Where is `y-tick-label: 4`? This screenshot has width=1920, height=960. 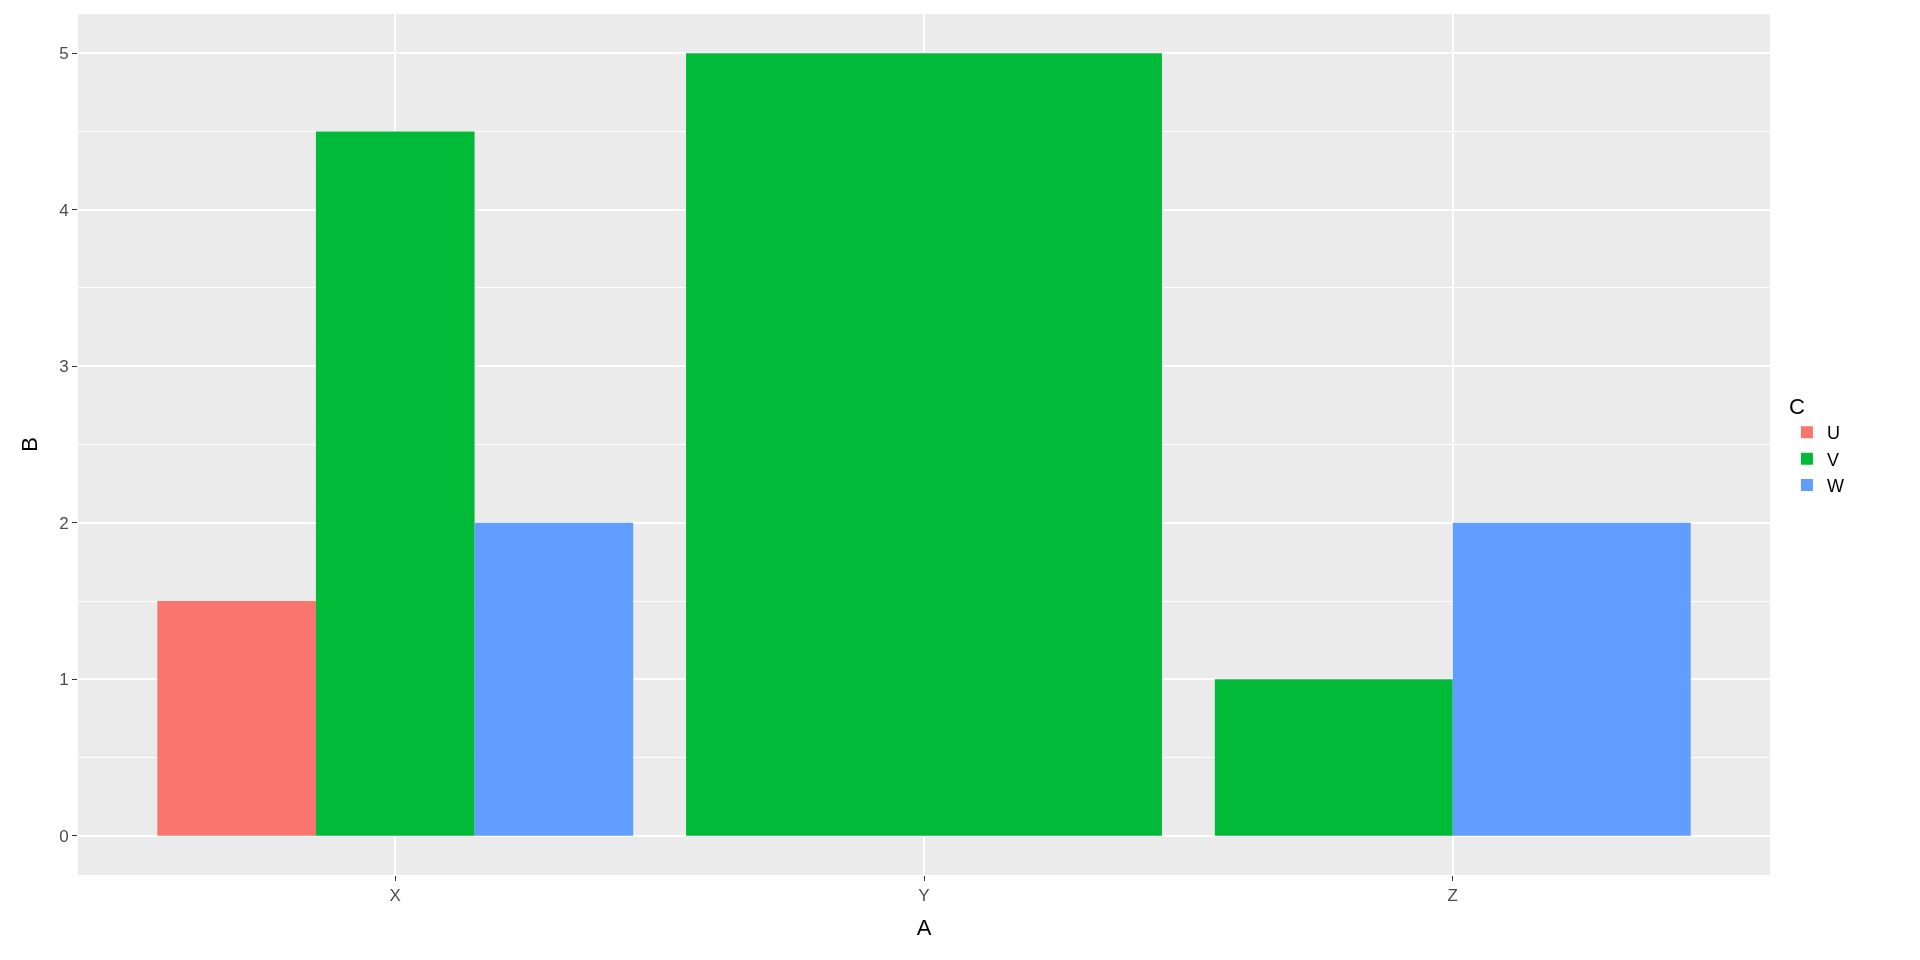
y-tick-label: 4 is located at coordinates (64, 210).